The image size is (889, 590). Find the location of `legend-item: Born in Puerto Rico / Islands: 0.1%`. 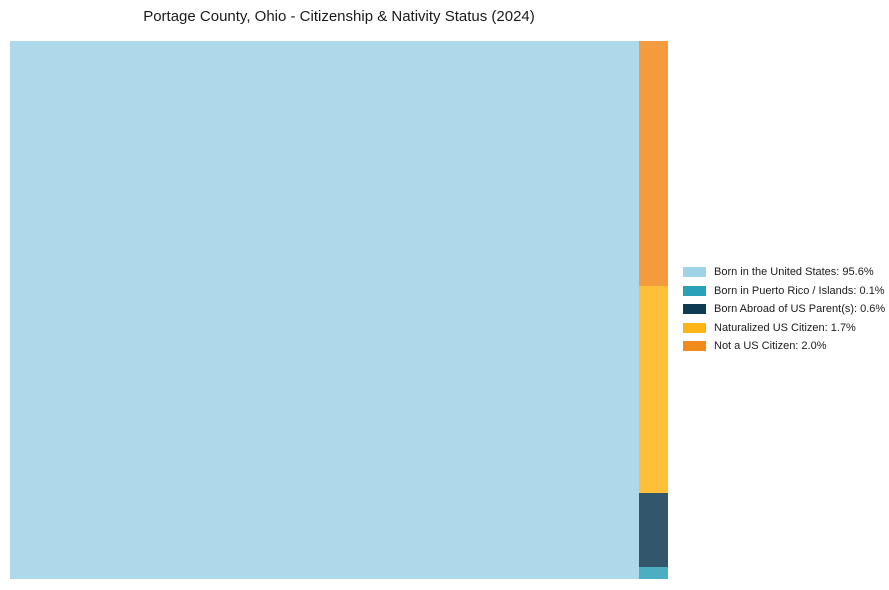

legend-item: Born in Puerto Rico / Islands: 0.1% is located at coordinates (784, 291).